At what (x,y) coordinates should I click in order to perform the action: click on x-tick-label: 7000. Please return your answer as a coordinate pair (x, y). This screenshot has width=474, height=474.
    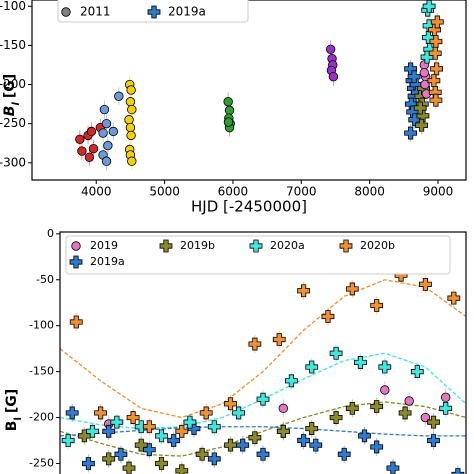
    Looking at the image, I should click on (301, 192).